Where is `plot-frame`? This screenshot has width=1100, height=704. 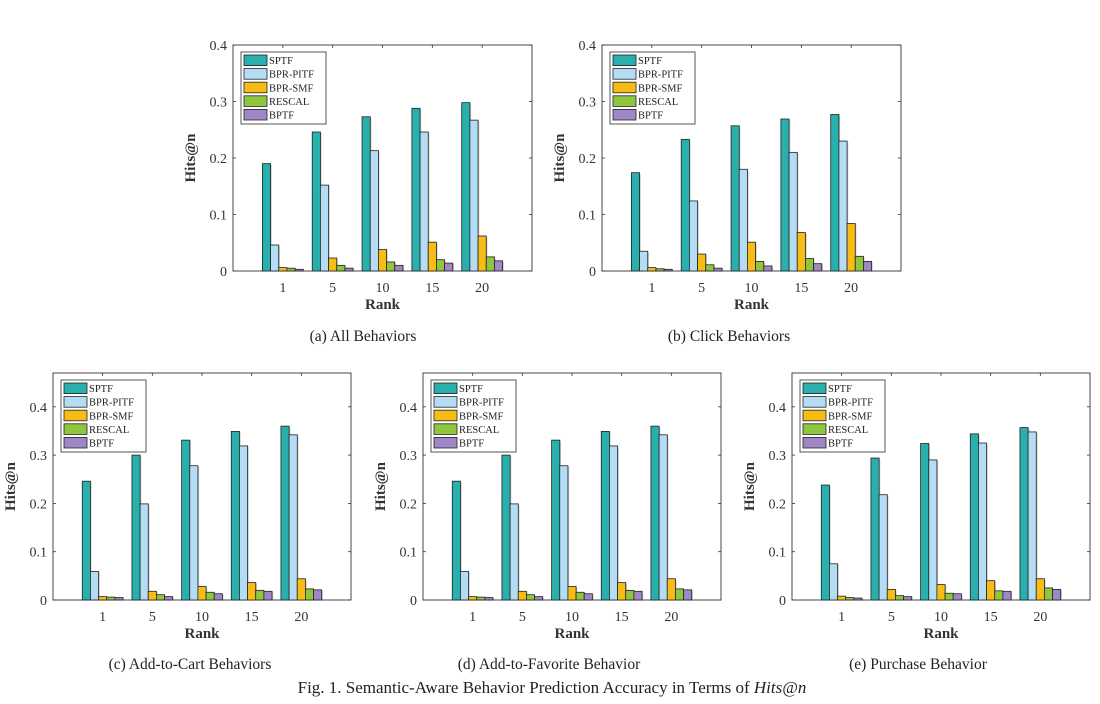 plot-frame is located at coordinates (382, 158).